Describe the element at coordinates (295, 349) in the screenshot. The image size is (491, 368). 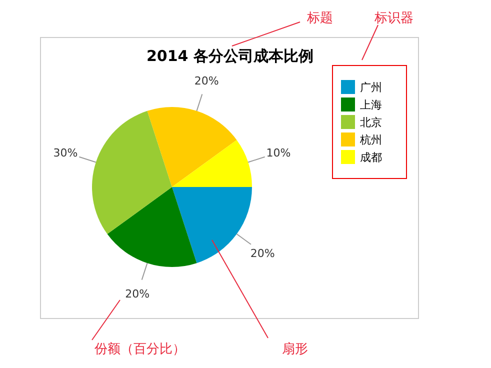
I see `text: 扇形` at that location.